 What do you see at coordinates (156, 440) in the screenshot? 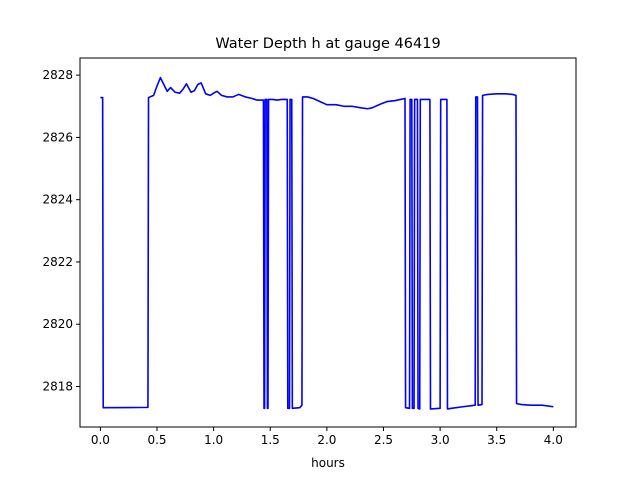
I see `x-tick-label: 0.5` at bounding box center [156, 440].